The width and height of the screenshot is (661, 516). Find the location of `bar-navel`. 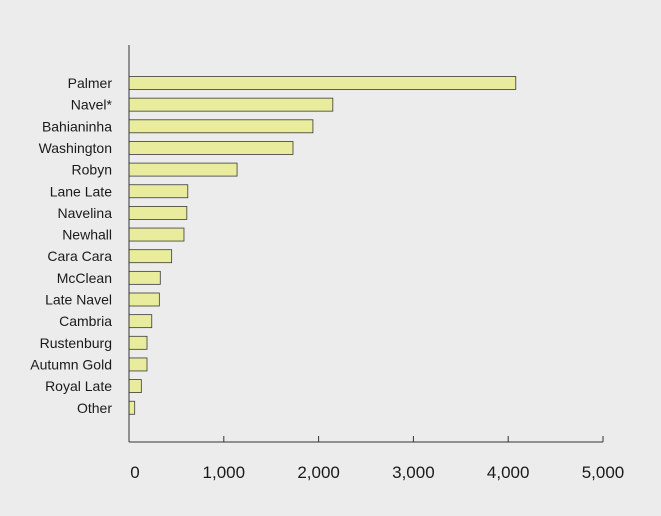

bar-navel is located at coordinates (231, 104).